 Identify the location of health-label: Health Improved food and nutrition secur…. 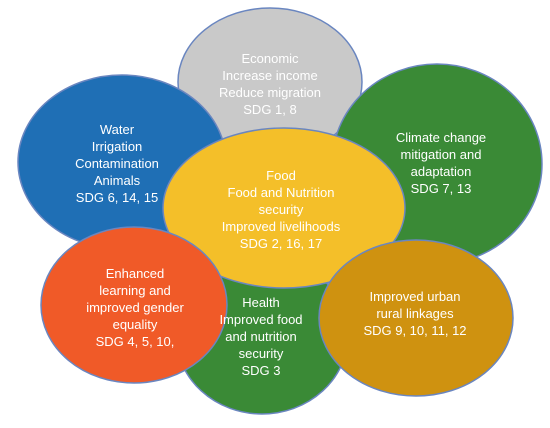
(261, 336).